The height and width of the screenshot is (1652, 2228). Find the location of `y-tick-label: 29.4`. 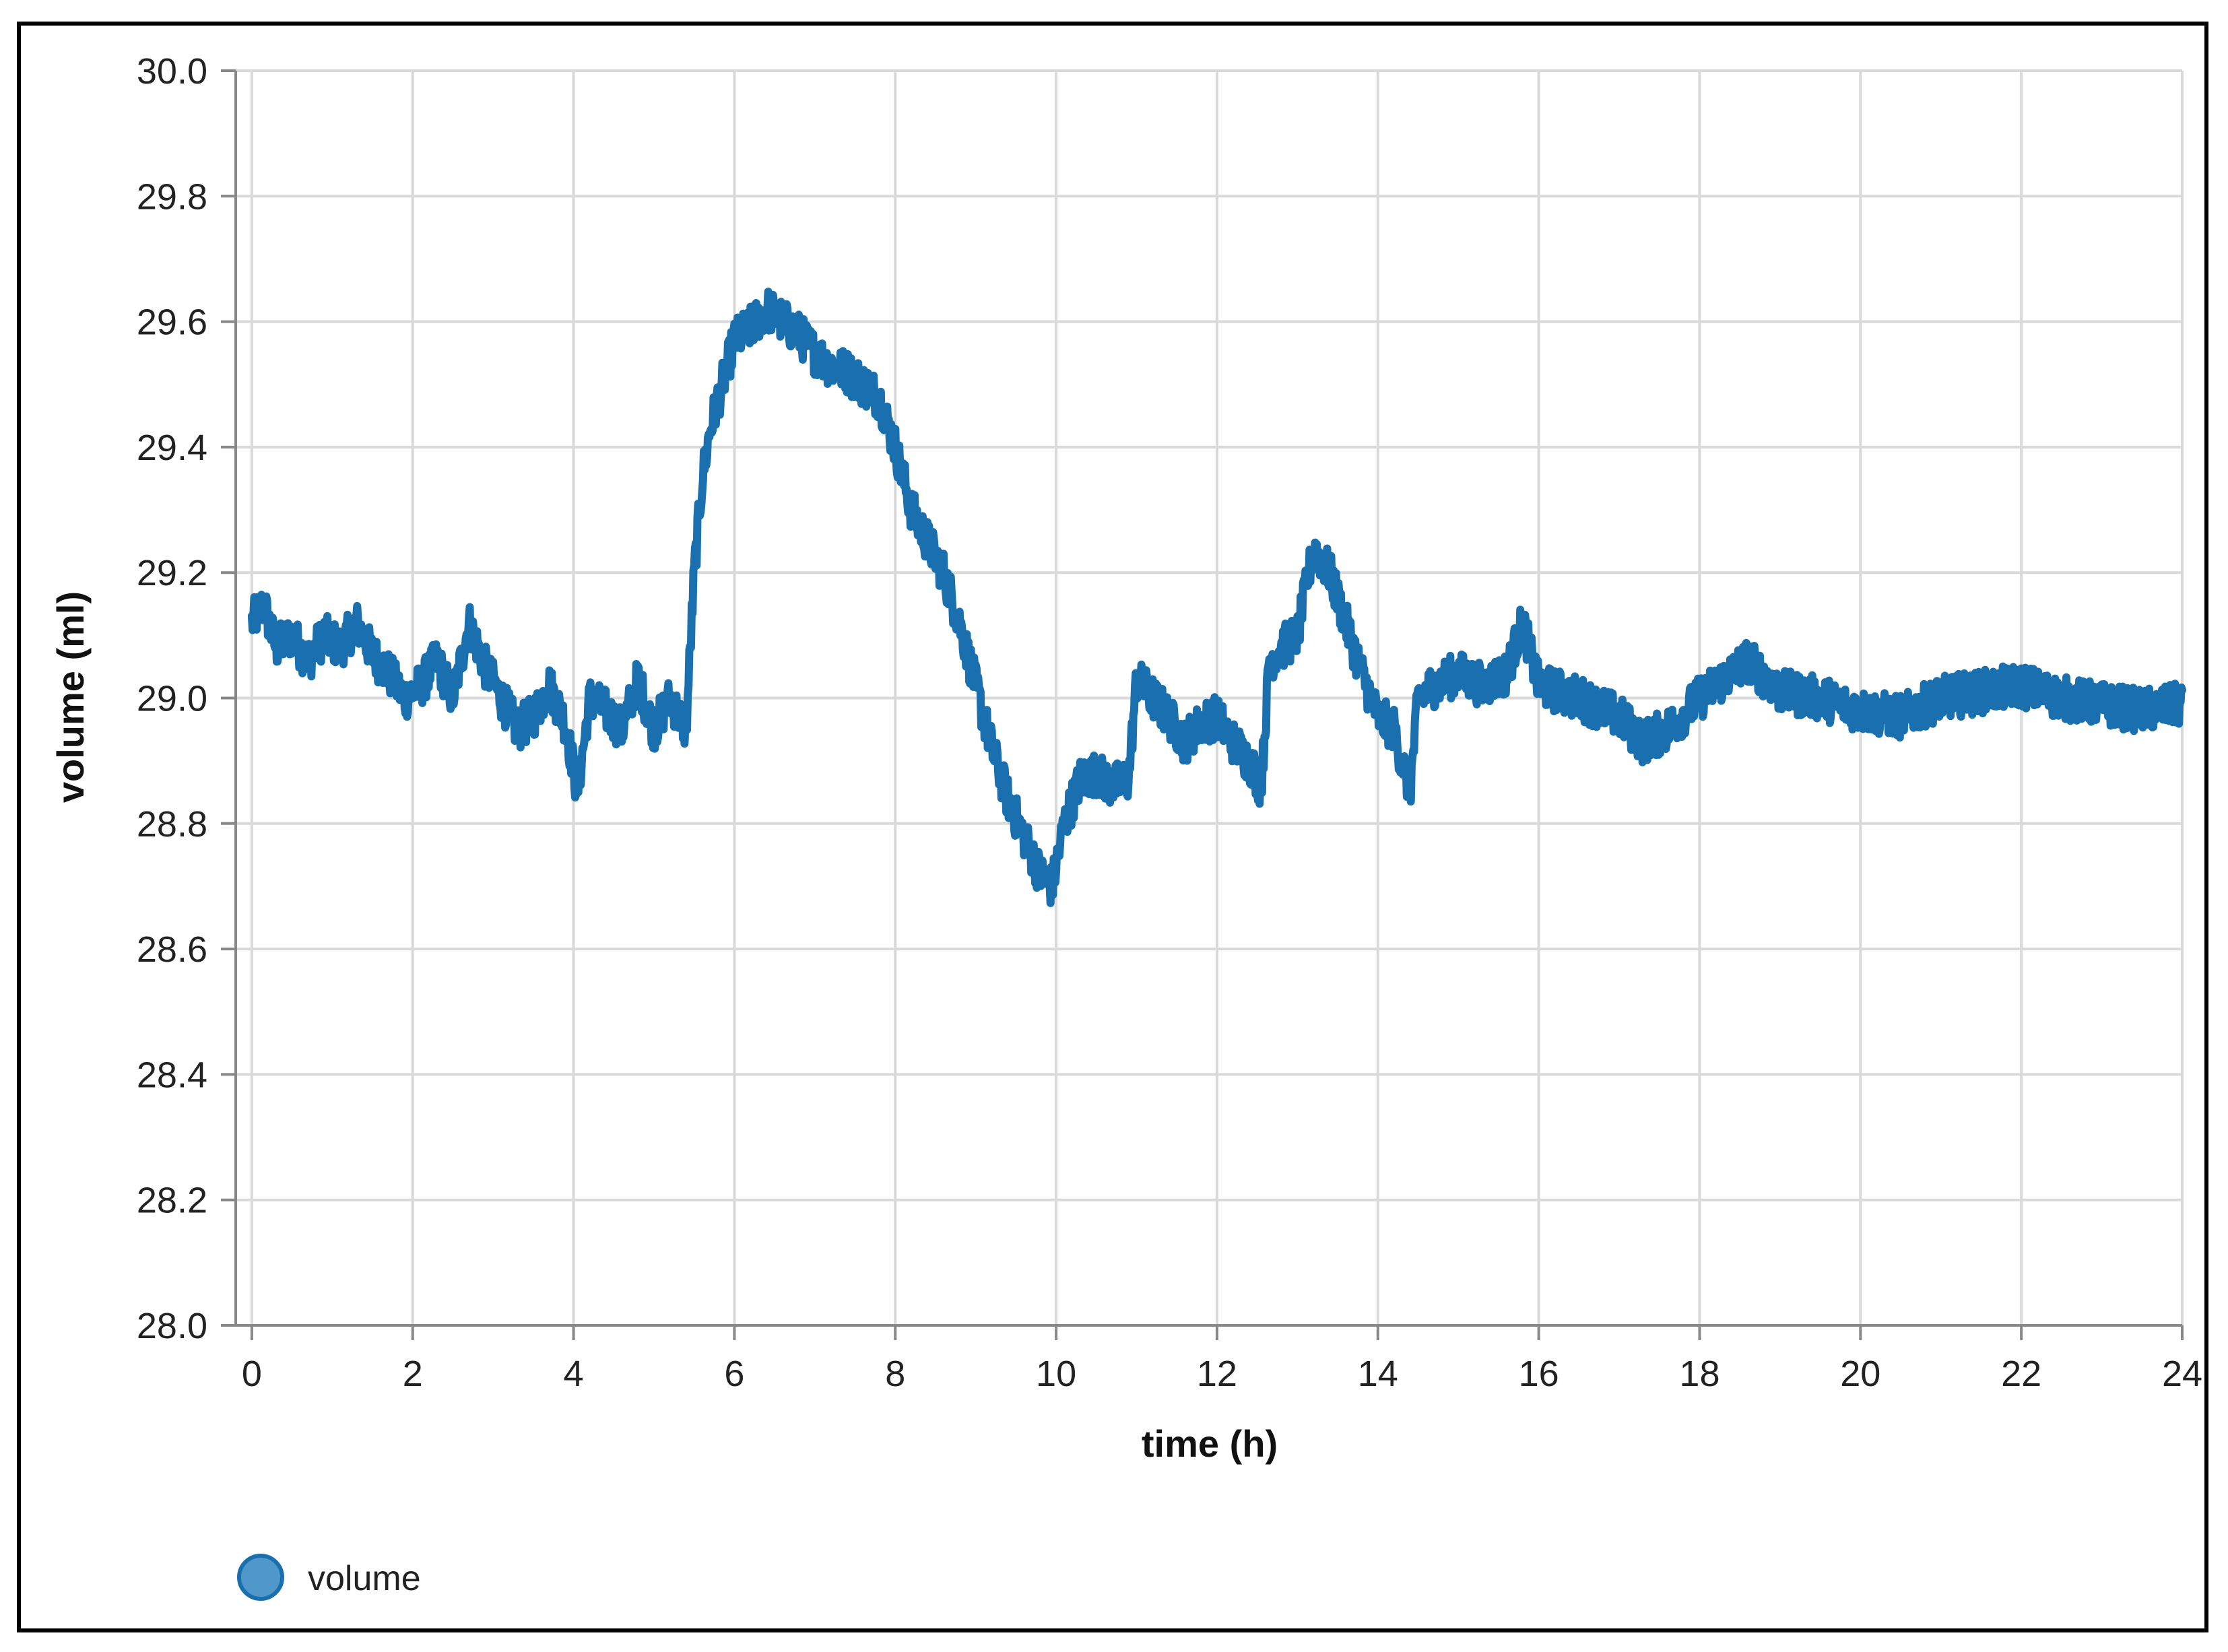

y-tick-label: 29.4 is located at coordinates (172, 448).